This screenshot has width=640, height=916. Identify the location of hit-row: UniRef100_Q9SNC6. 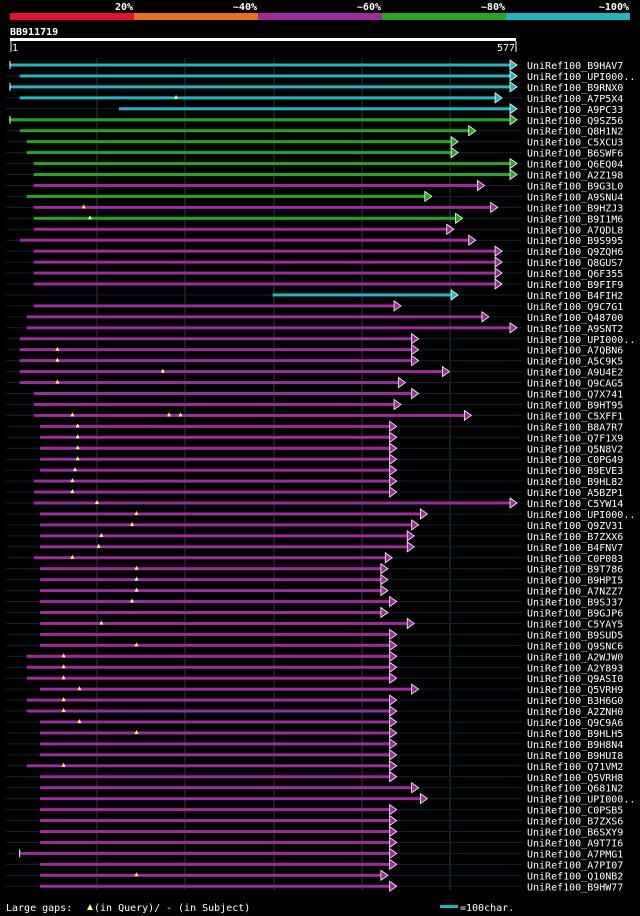
(314, 645).